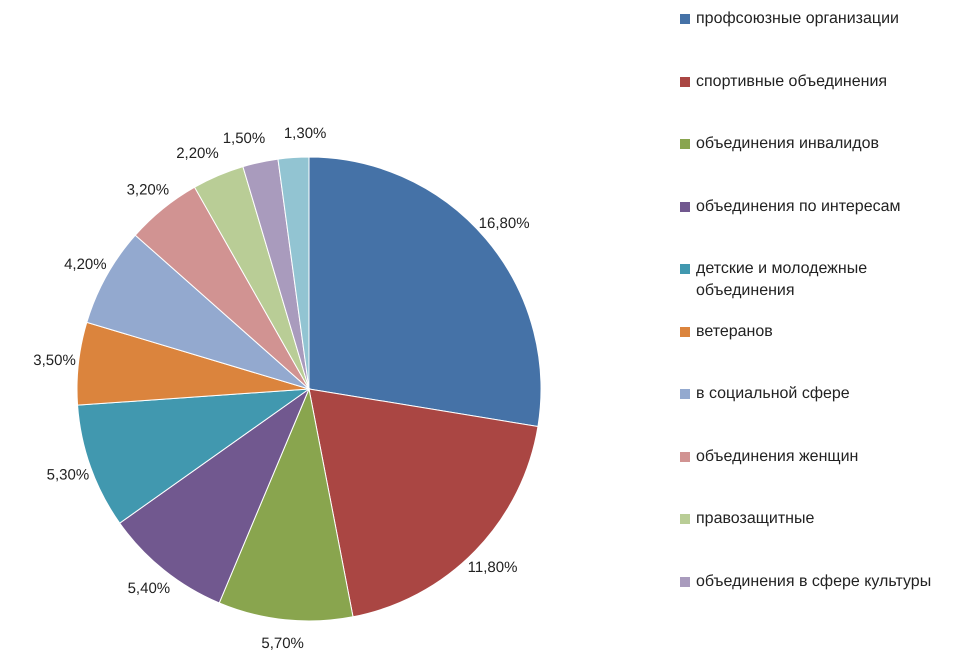 Image resolution: width=979 pixels, height=653 pixels. I want to click on data-label: 2,20%, so click(197, 153).